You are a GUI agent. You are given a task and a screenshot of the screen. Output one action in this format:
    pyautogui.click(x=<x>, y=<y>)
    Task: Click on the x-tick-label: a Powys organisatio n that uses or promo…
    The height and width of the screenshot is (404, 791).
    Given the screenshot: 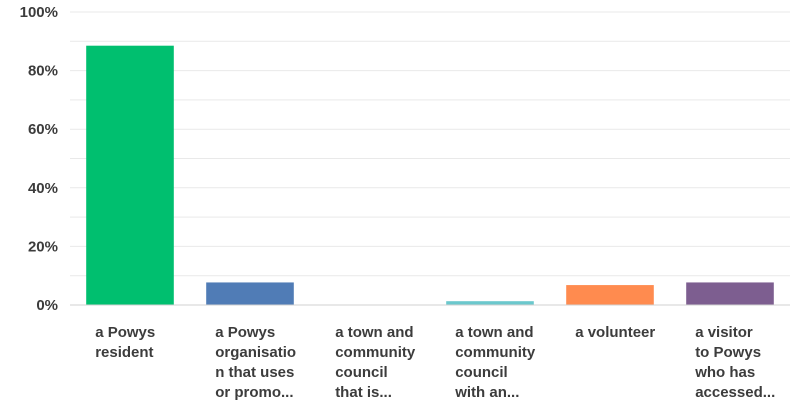 What is the action you would take?
    pyautogui.click(x=256, y=362)
    